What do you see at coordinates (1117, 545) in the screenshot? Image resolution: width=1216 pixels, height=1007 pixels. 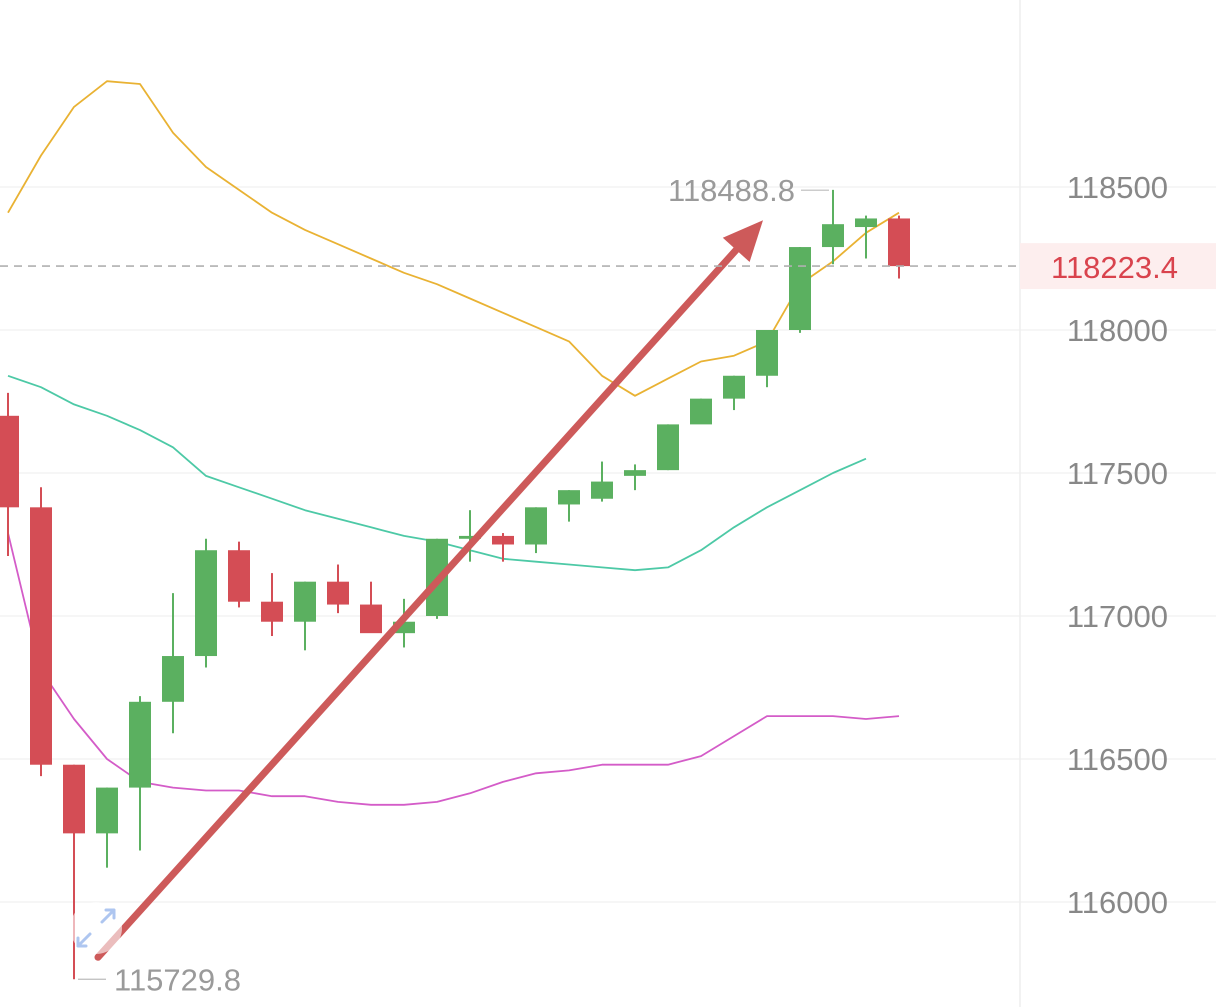 I see `y-axis: 116000 116500 117000 117500 118000 118500` at bounding box center [1117, 545].